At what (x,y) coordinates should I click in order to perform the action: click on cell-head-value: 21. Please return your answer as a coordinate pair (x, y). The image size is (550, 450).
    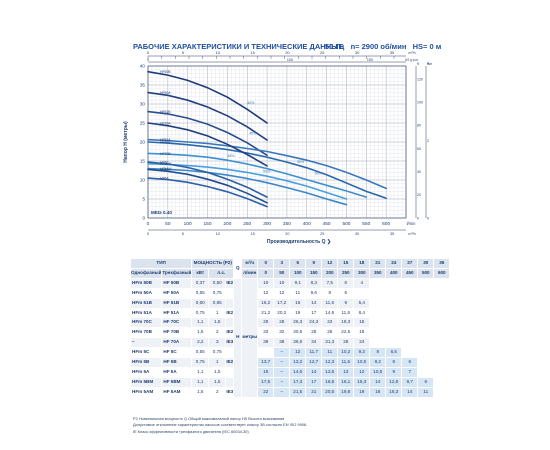
    Looking at the image, I should click on (314, 392).